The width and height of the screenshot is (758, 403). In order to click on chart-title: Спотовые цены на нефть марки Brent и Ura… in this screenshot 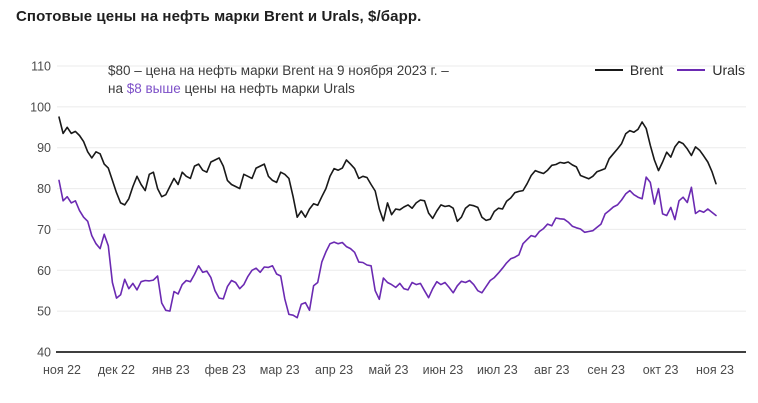, I will do `click(219, 16)`.